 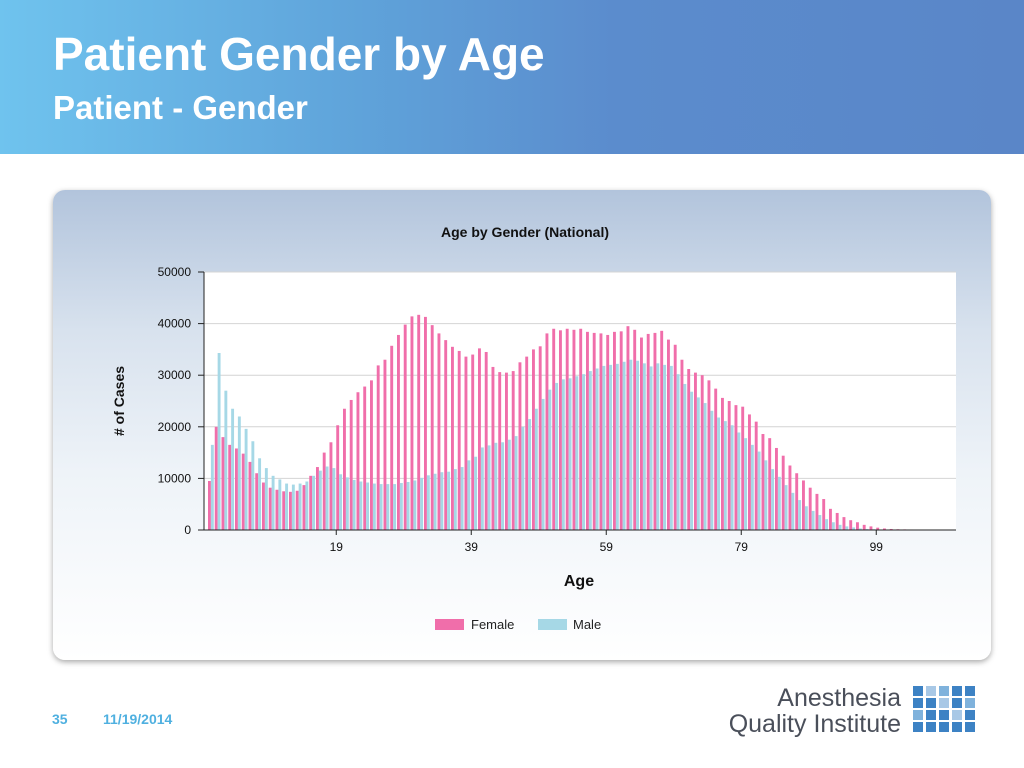 What do you see at coordinates (175, 324) in the screenshot?
I see `y-tick-label: 40000` at bounding box center [175, 324].